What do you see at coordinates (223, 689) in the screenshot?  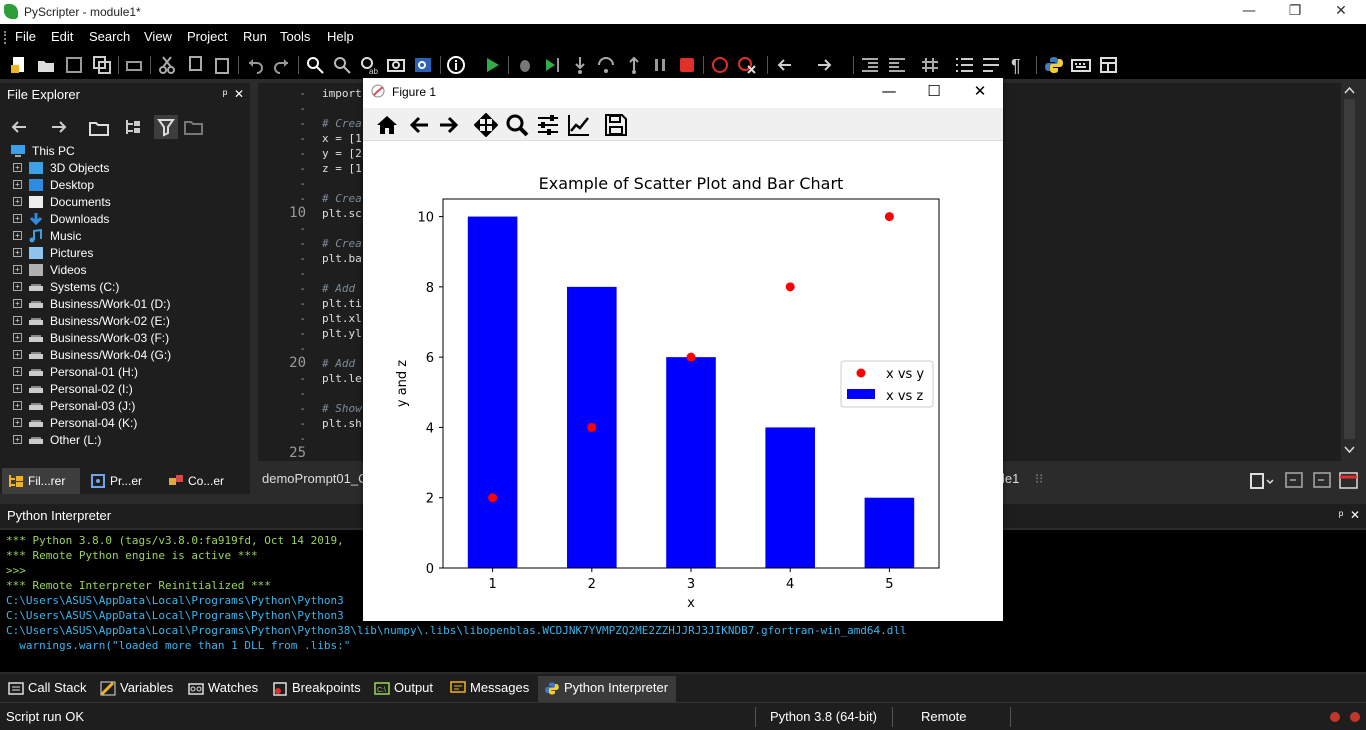 I see `tab-watches: Watches` at bounding box center [223, 689].